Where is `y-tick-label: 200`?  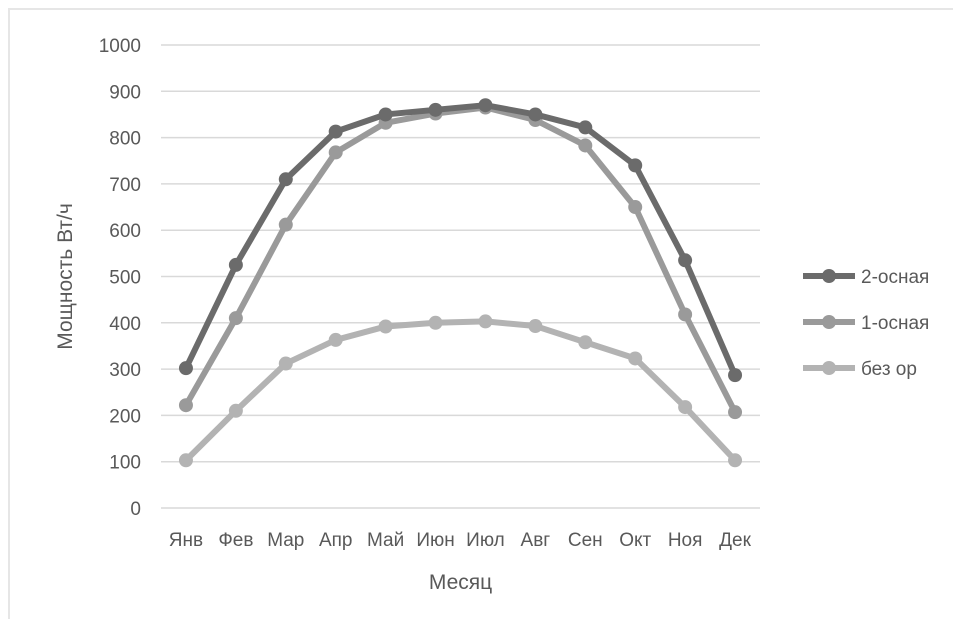
y-tick-label: 200 is located at coordinates (125, 416).